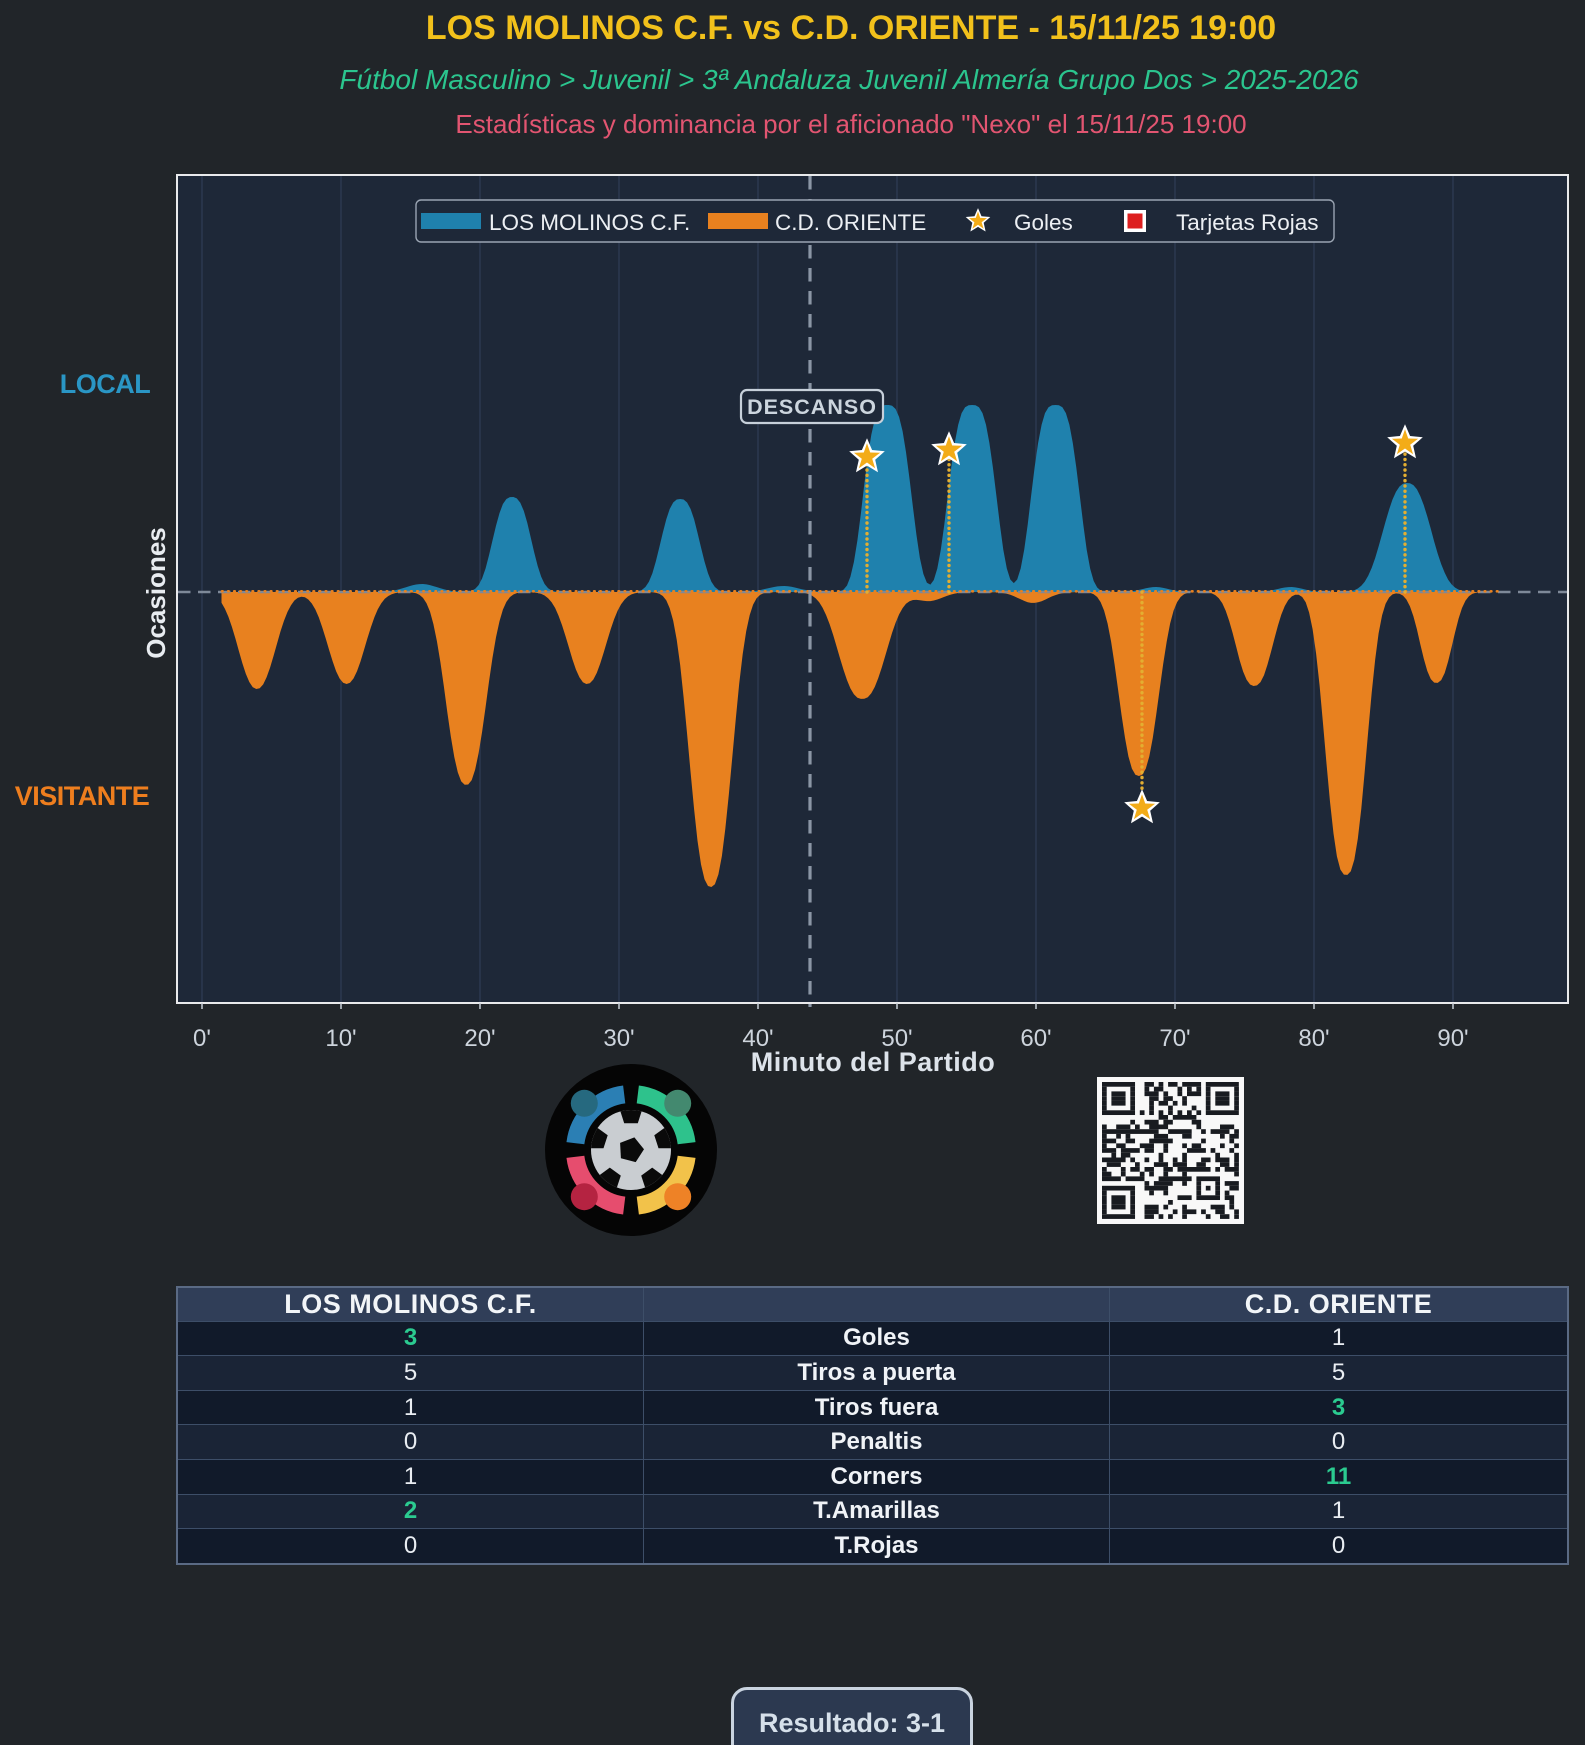 The image size is (1585, 1745). Describe the element at coordinates (1313, 1038) in the screenshot. I see `svg-text: 80'` at that location.